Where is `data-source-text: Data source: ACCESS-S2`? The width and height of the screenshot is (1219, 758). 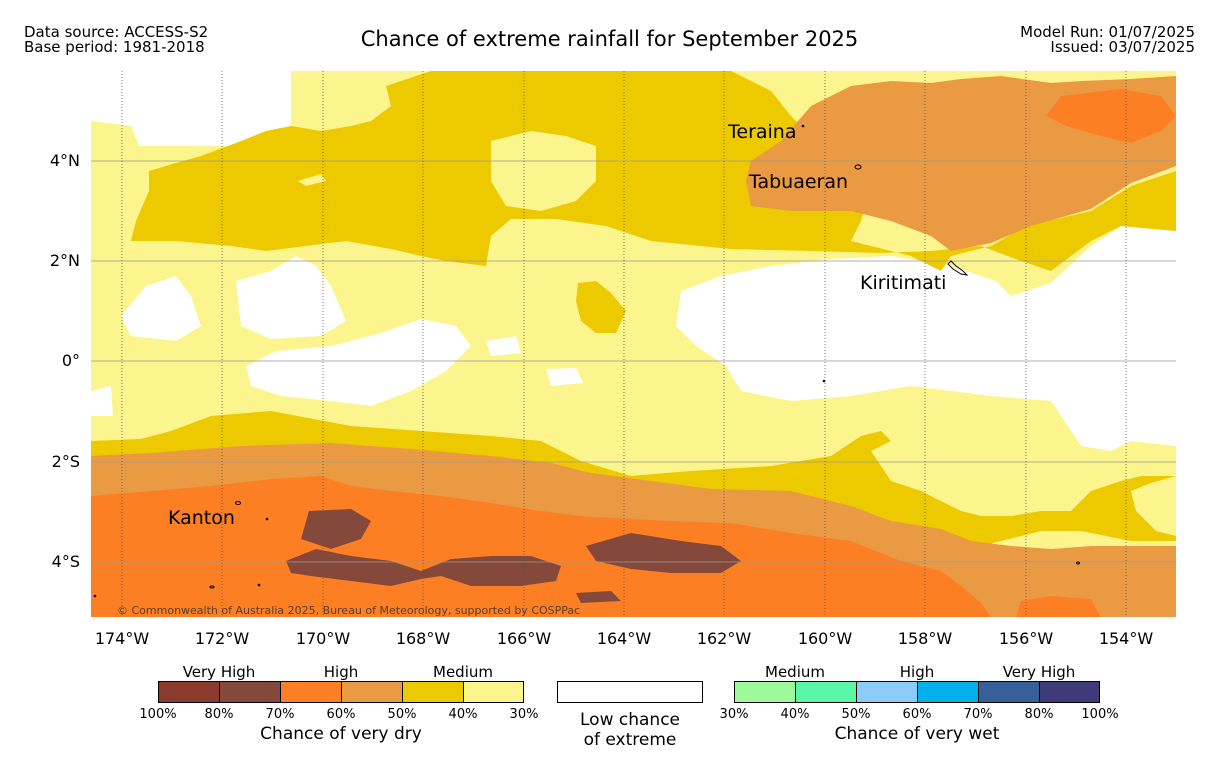 data-source-text: Data source: ACCESS-S2 is located at coordinates (116, 32).